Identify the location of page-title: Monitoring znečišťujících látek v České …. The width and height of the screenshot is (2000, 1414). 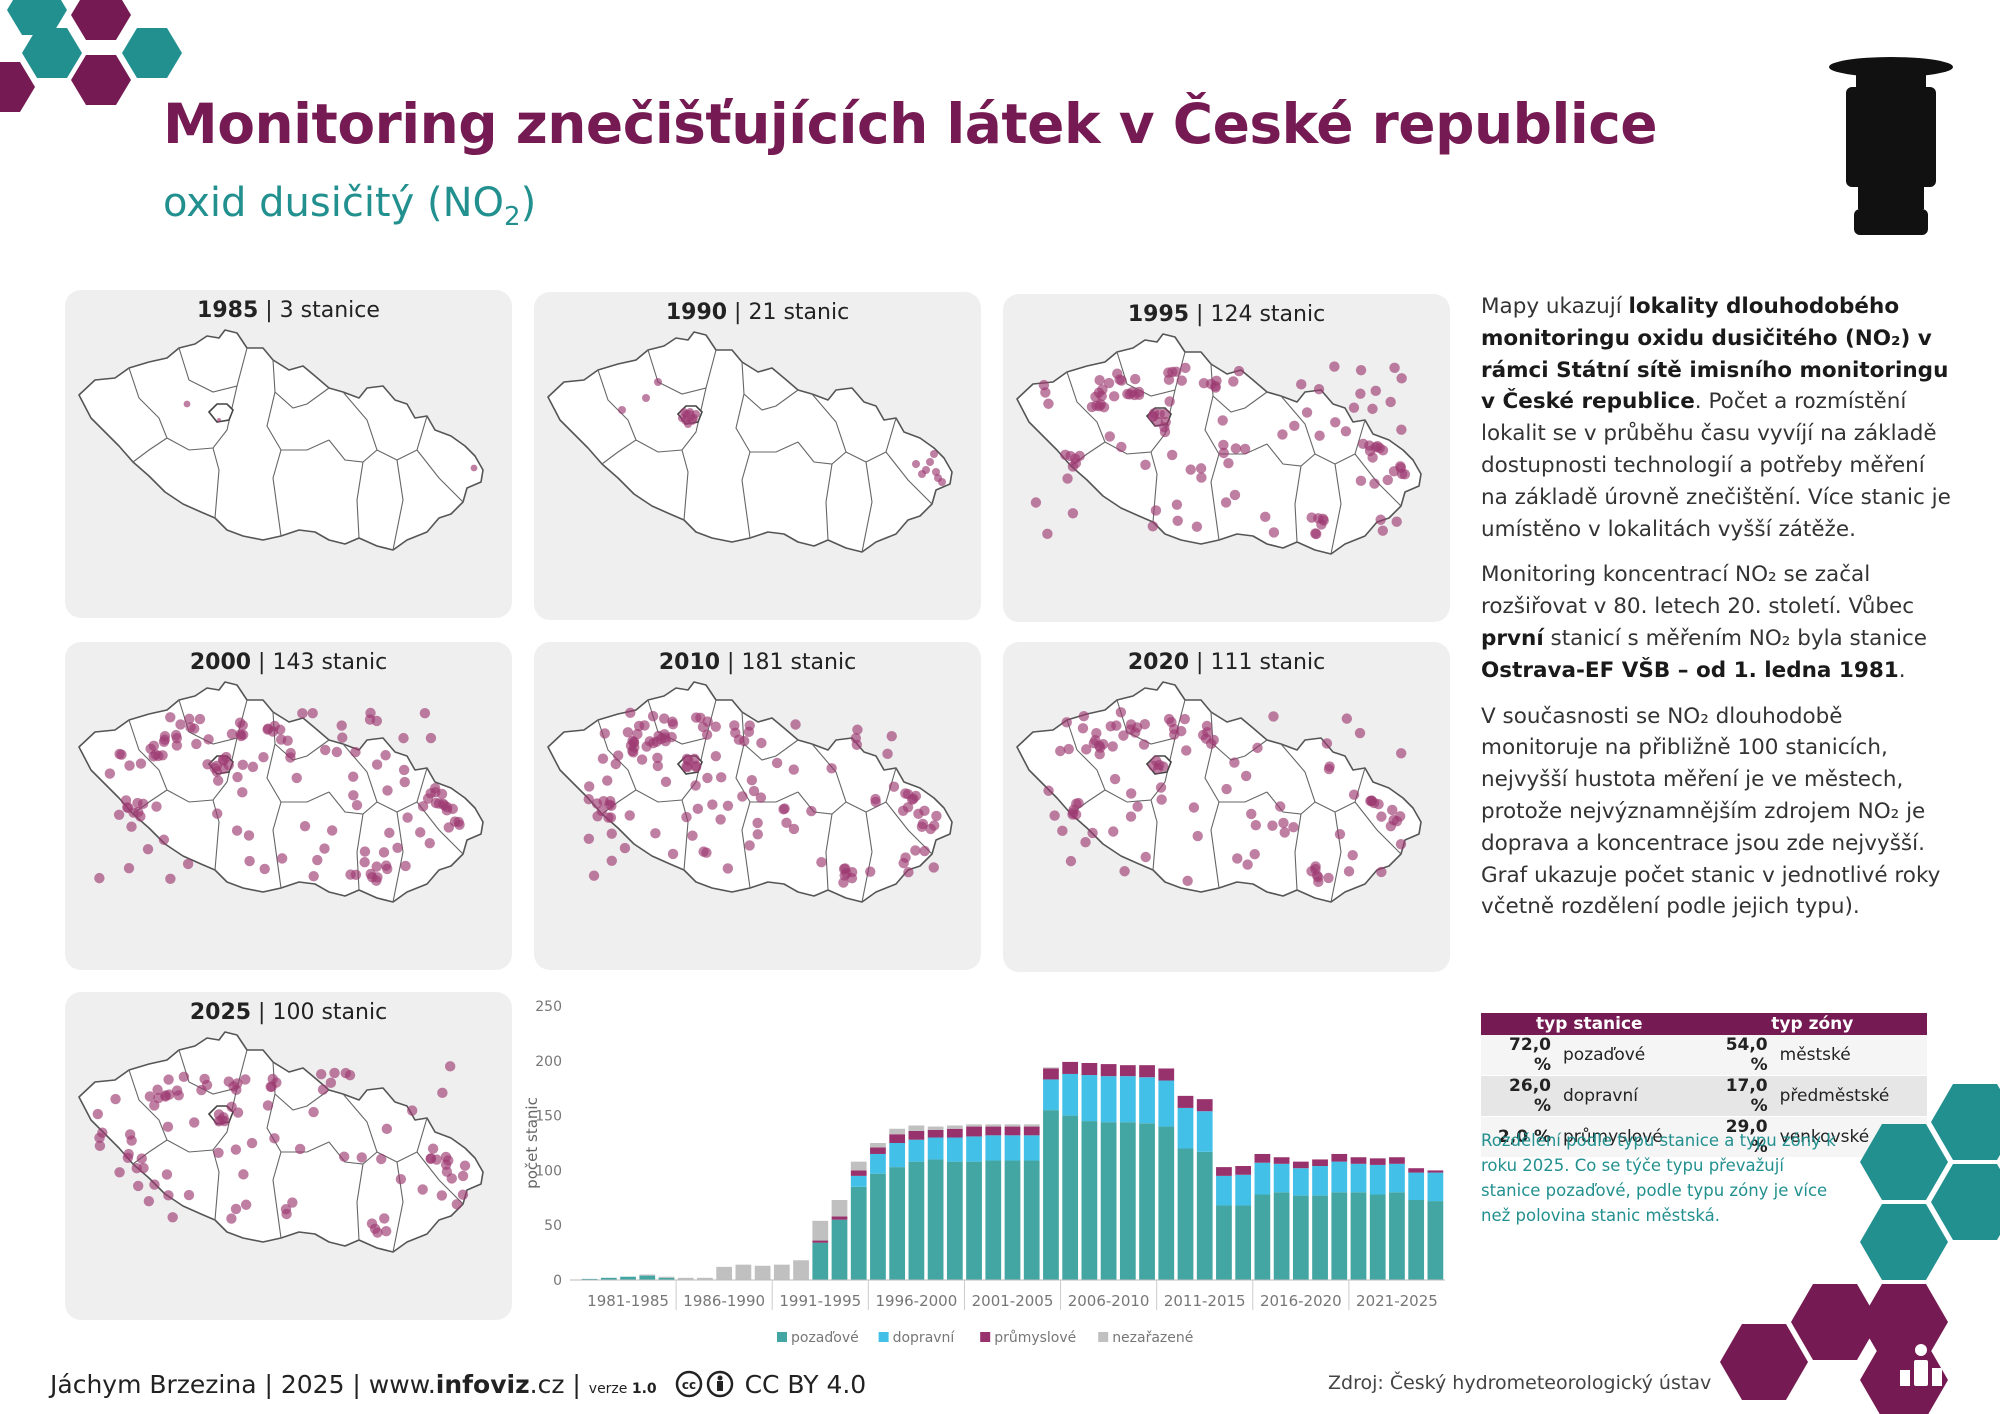
(910, 124).